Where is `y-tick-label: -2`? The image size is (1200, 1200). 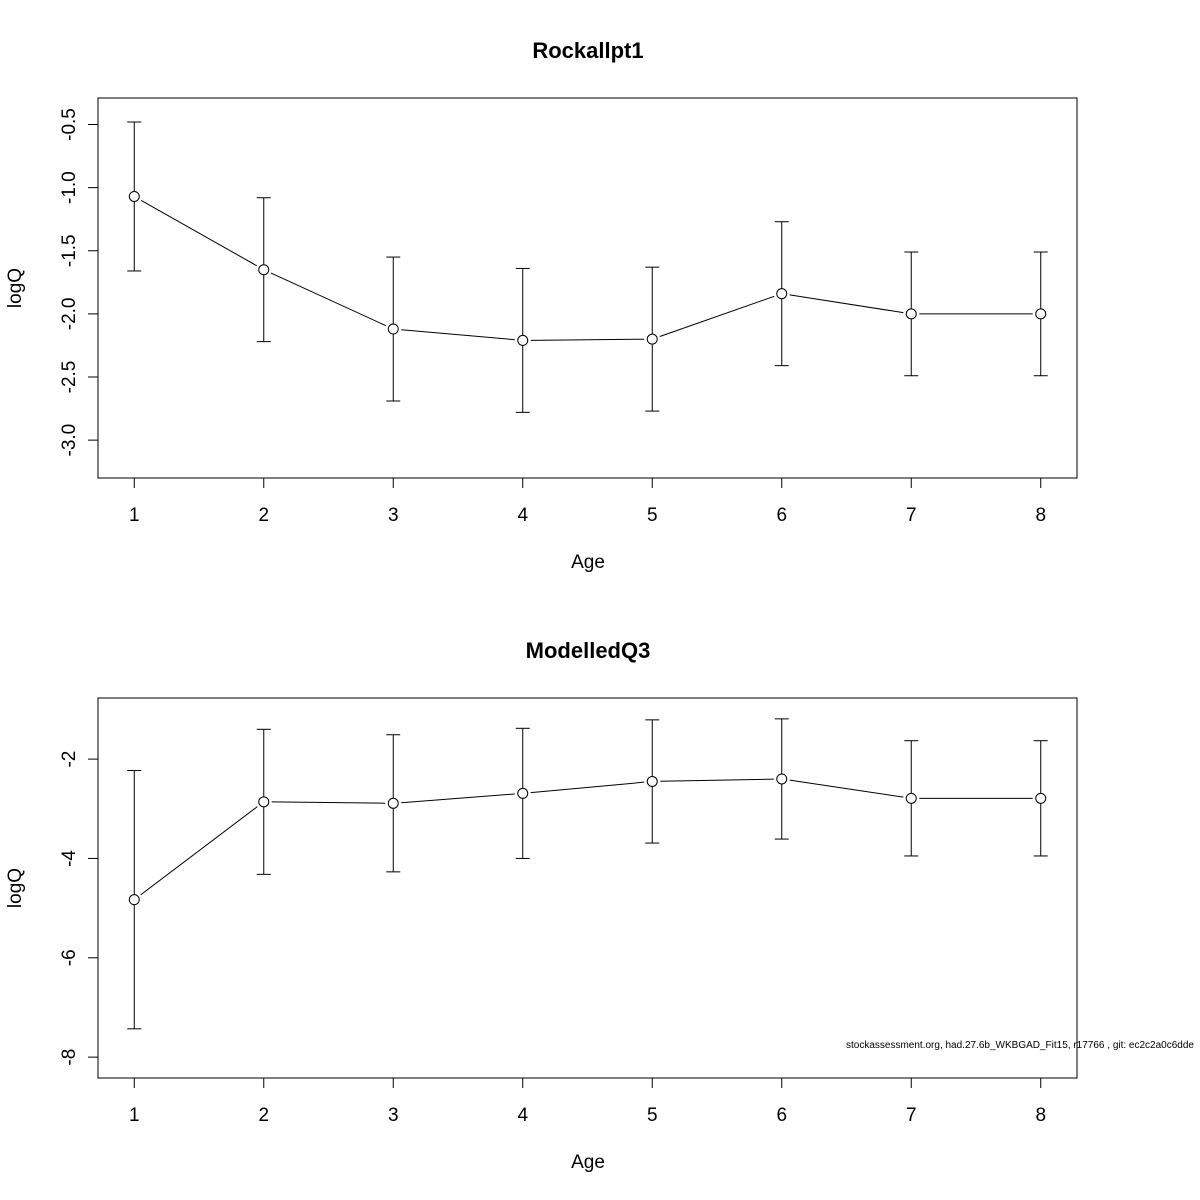
y-tick-label: -2 is located at coordinates (69, 759).